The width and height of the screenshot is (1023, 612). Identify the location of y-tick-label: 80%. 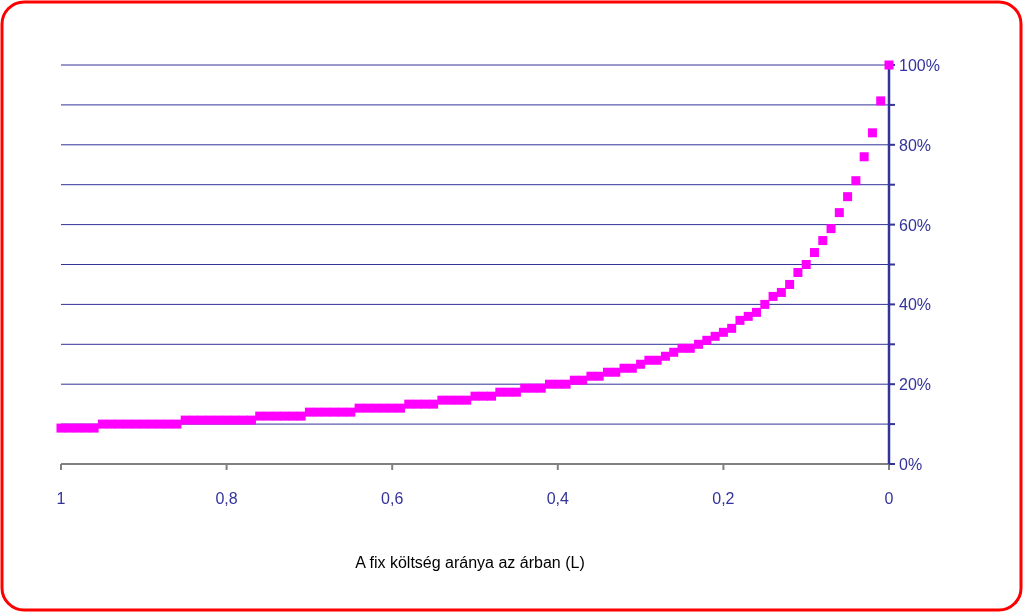
(915, 145).